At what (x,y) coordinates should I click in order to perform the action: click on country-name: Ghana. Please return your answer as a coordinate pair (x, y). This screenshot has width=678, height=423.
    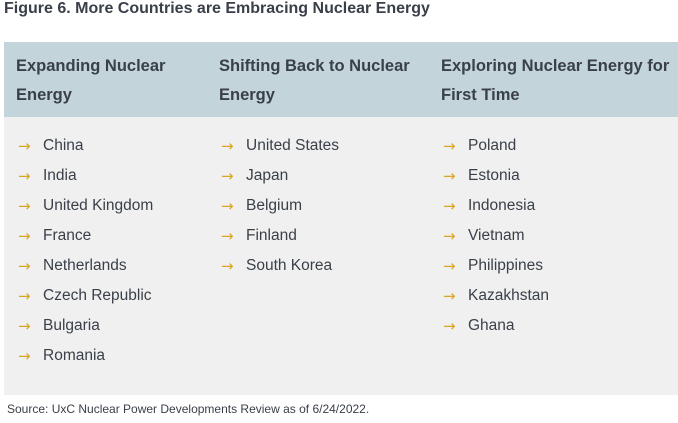
    Looking at the image, I should click on (491, 325).